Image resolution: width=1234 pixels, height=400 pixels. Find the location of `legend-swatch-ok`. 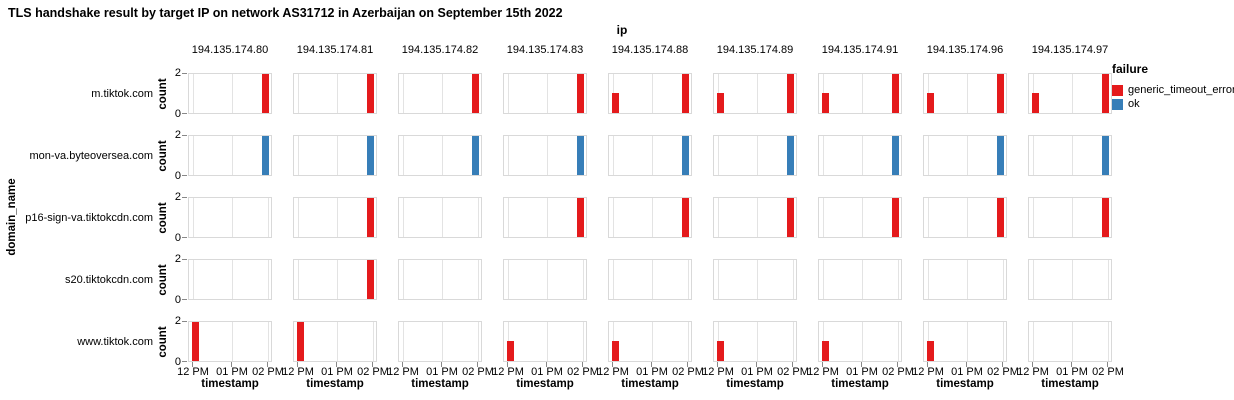

legend-swatch-ok is located at coordinates (1117, 104).